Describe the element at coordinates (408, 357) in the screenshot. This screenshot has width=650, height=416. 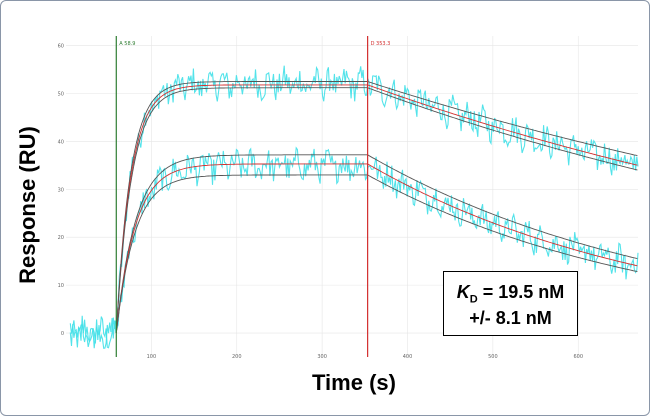
I see `x-tick-label: 400` at that location.